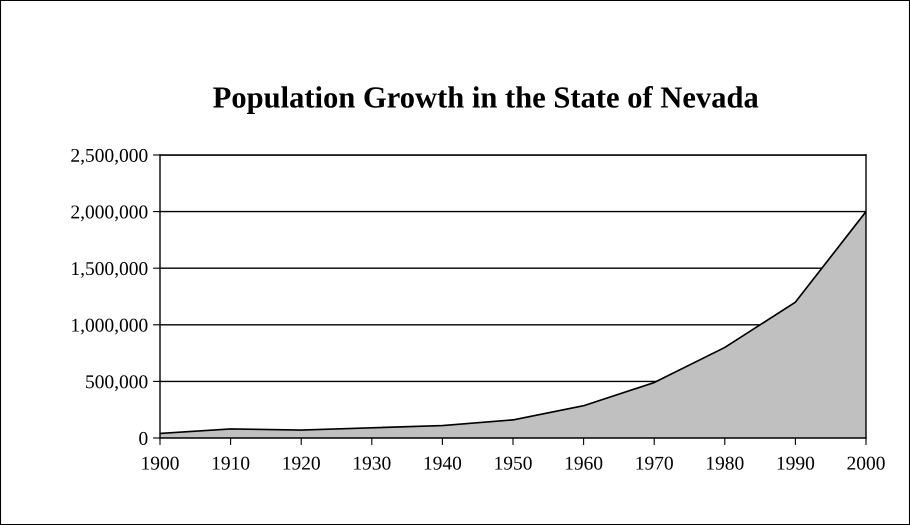  I want to click on y-tick-label: 2,000,000, so click(109, 213).